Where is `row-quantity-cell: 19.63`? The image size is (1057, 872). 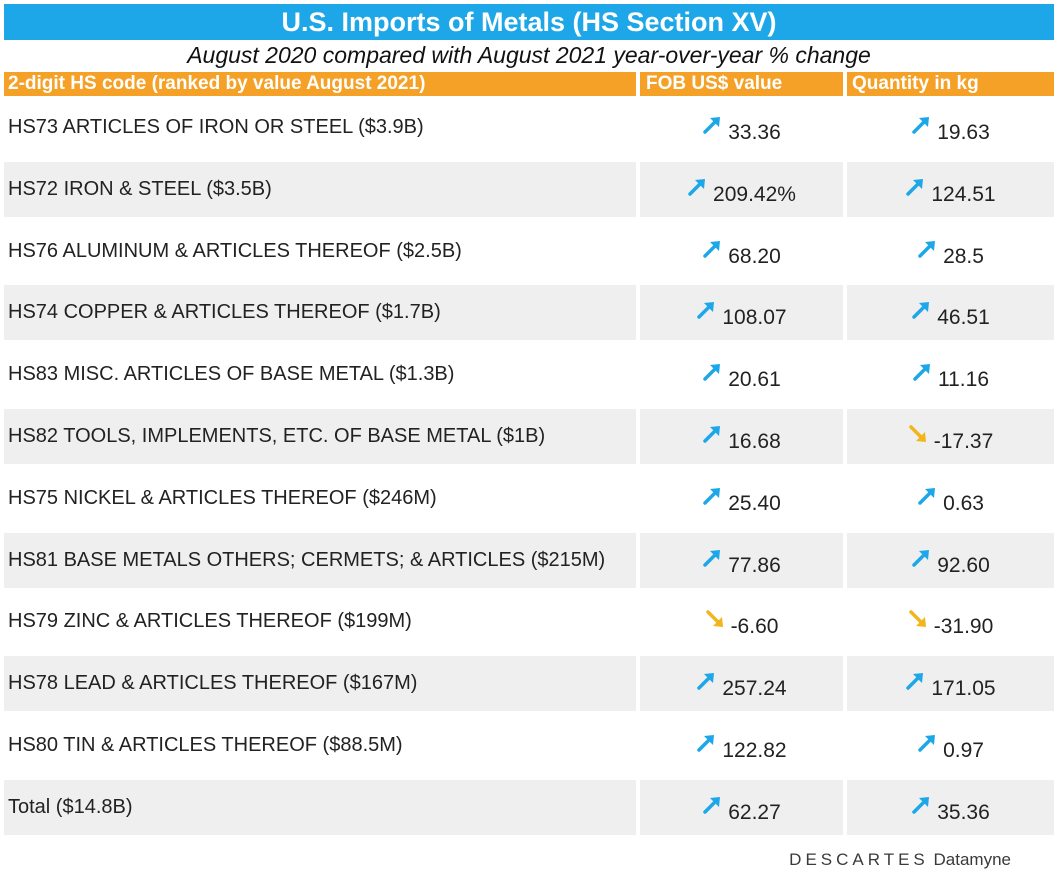 row-quantity-cell: 19.63 is located at coordinates (950, 127).